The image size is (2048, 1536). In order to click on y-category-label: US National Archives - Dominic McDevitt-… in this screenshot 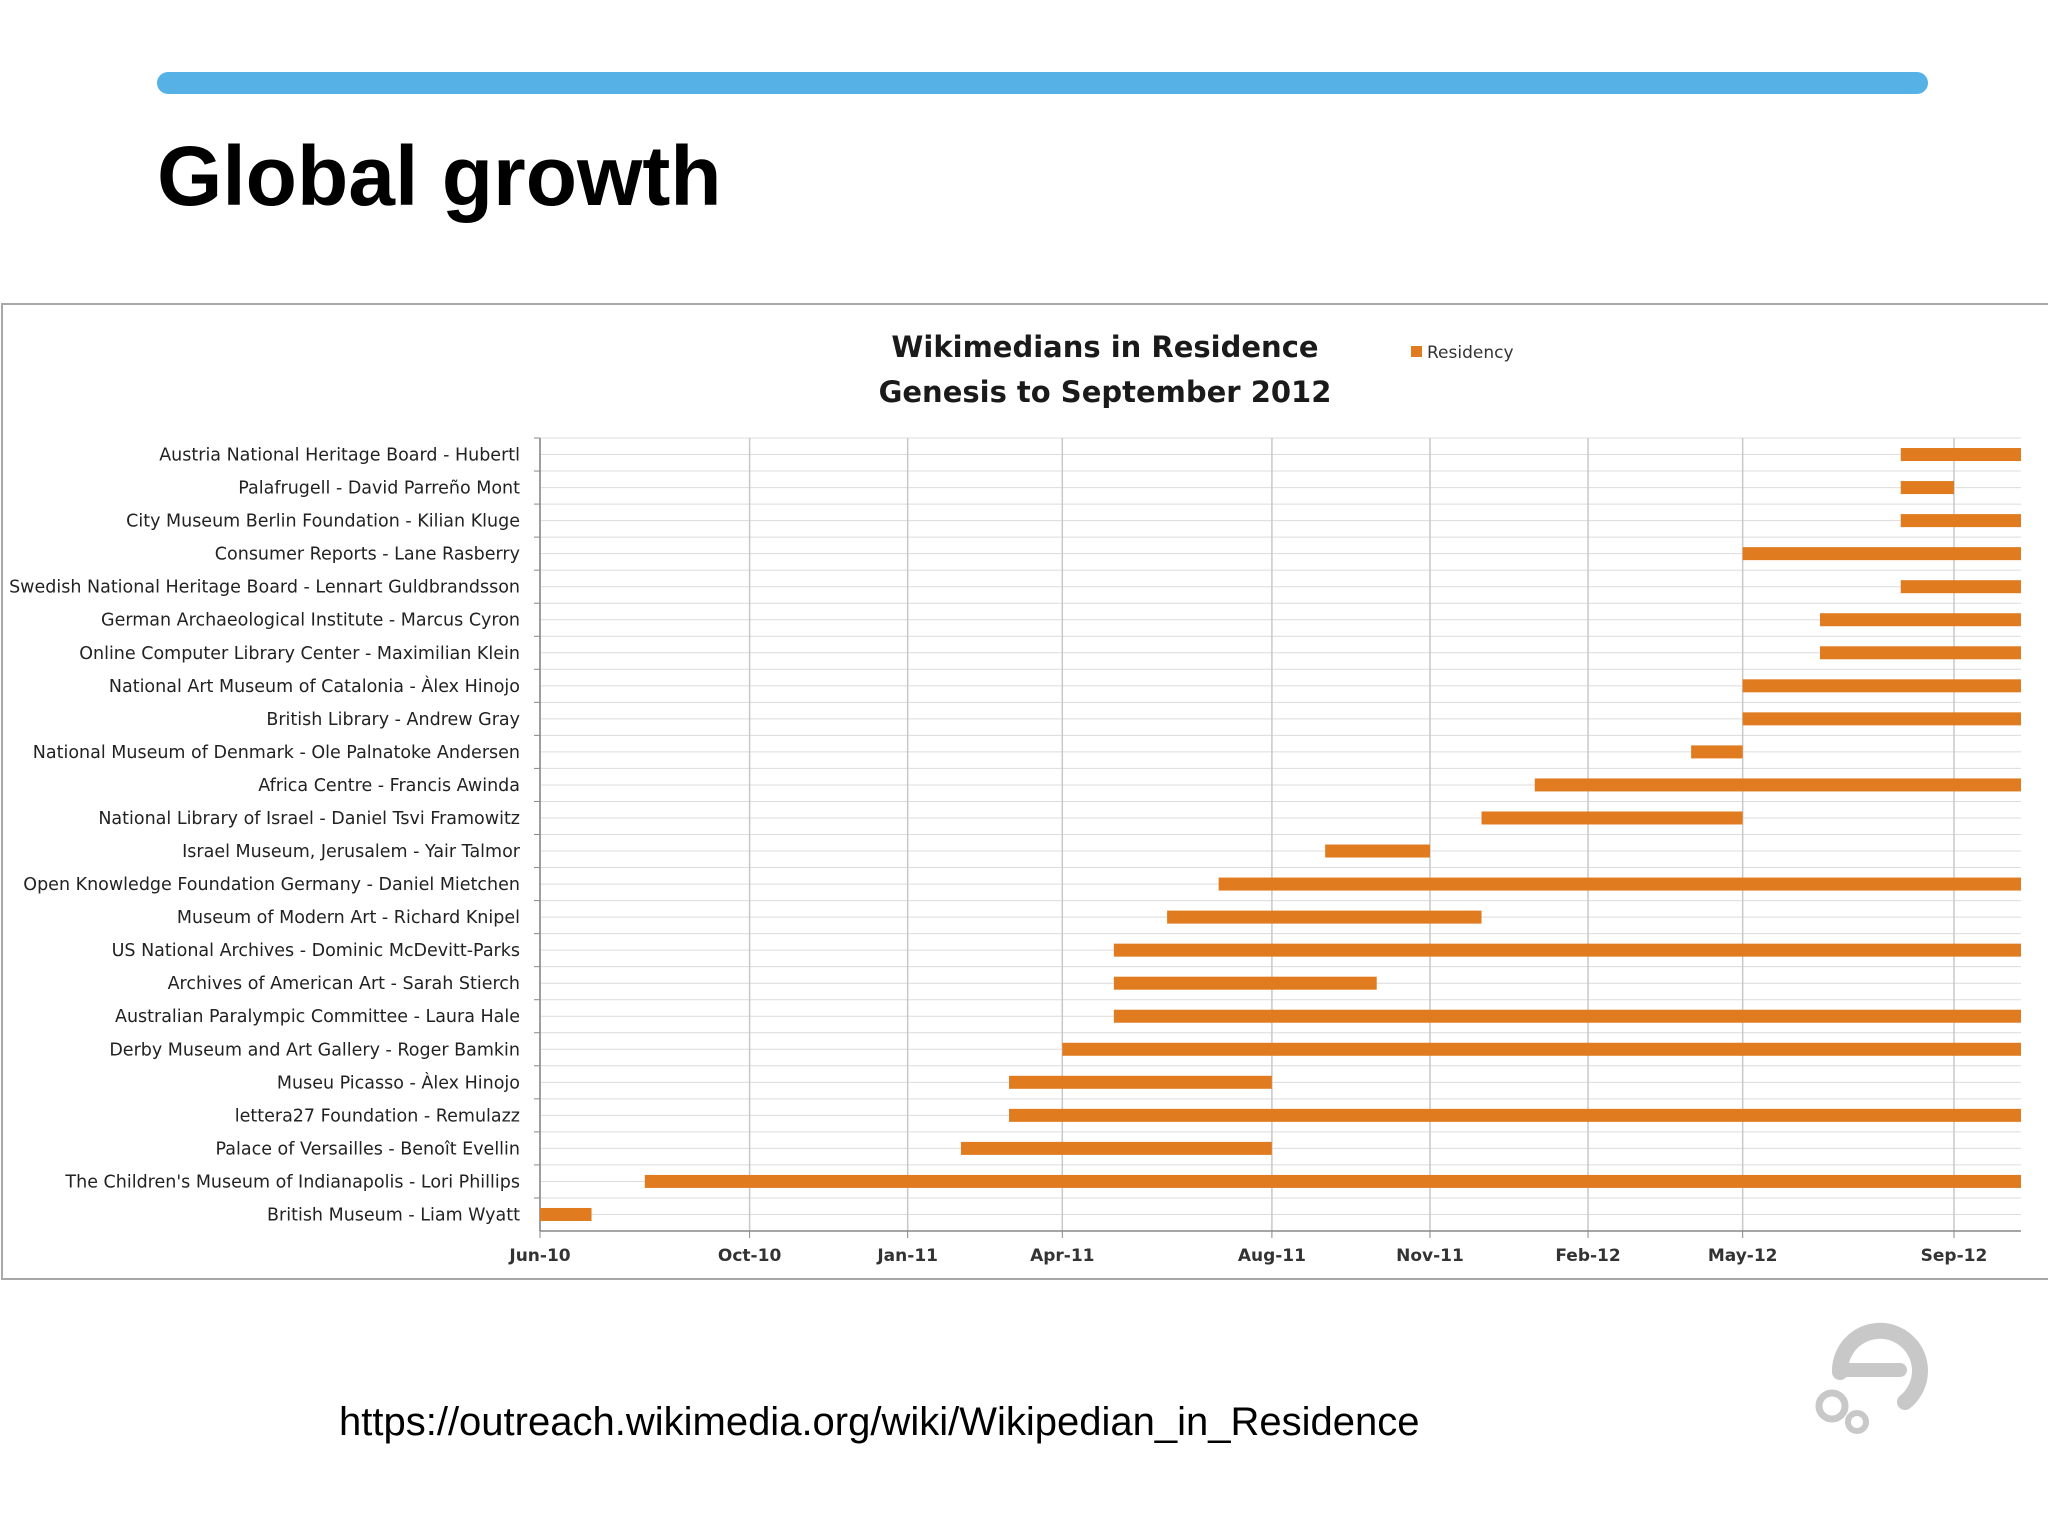, I will do `click(316, 951)`.